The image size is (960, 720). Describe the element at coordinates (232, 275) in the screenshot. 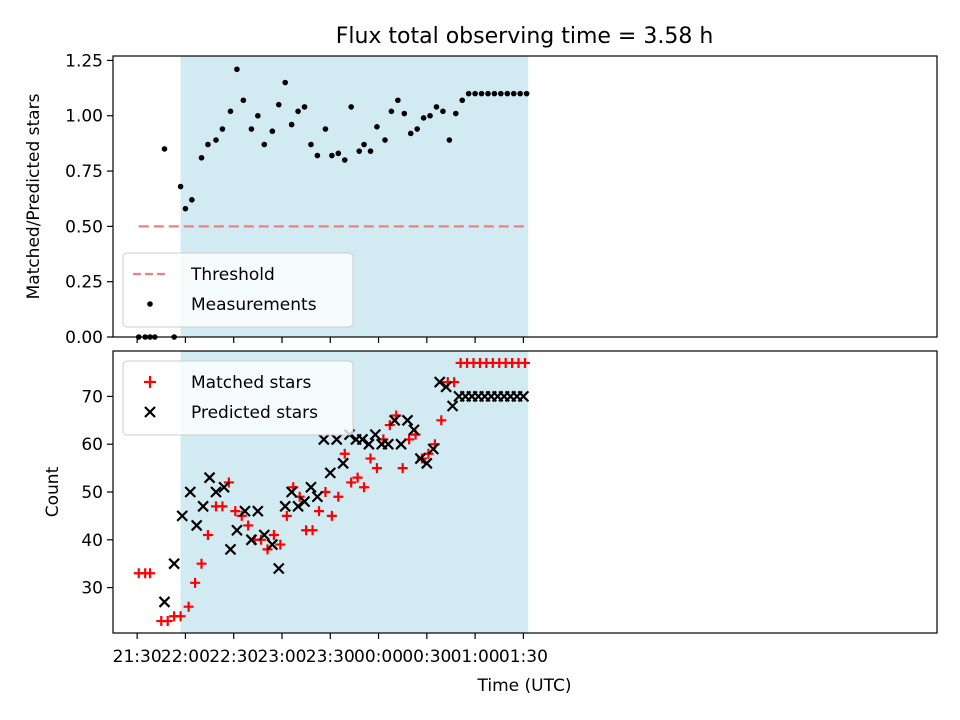

I see `legend-label: Threshold` at that location.